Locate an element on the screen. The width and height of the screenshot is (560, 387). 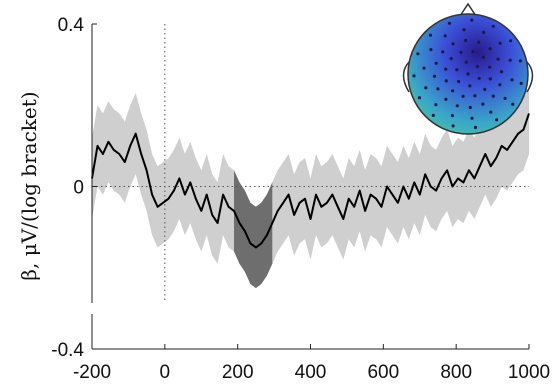
y-tick-label: 0.4 is located at coordinates (71, 25).